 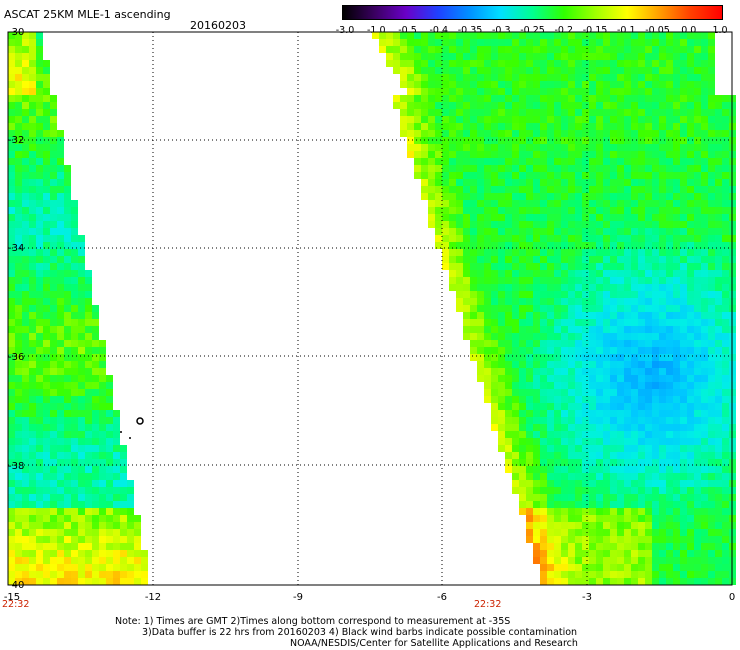 What do you see at coordinates (16, 140) in the screenshot?
I see `y-tick-label: -32` at bounding box center [16, 140].